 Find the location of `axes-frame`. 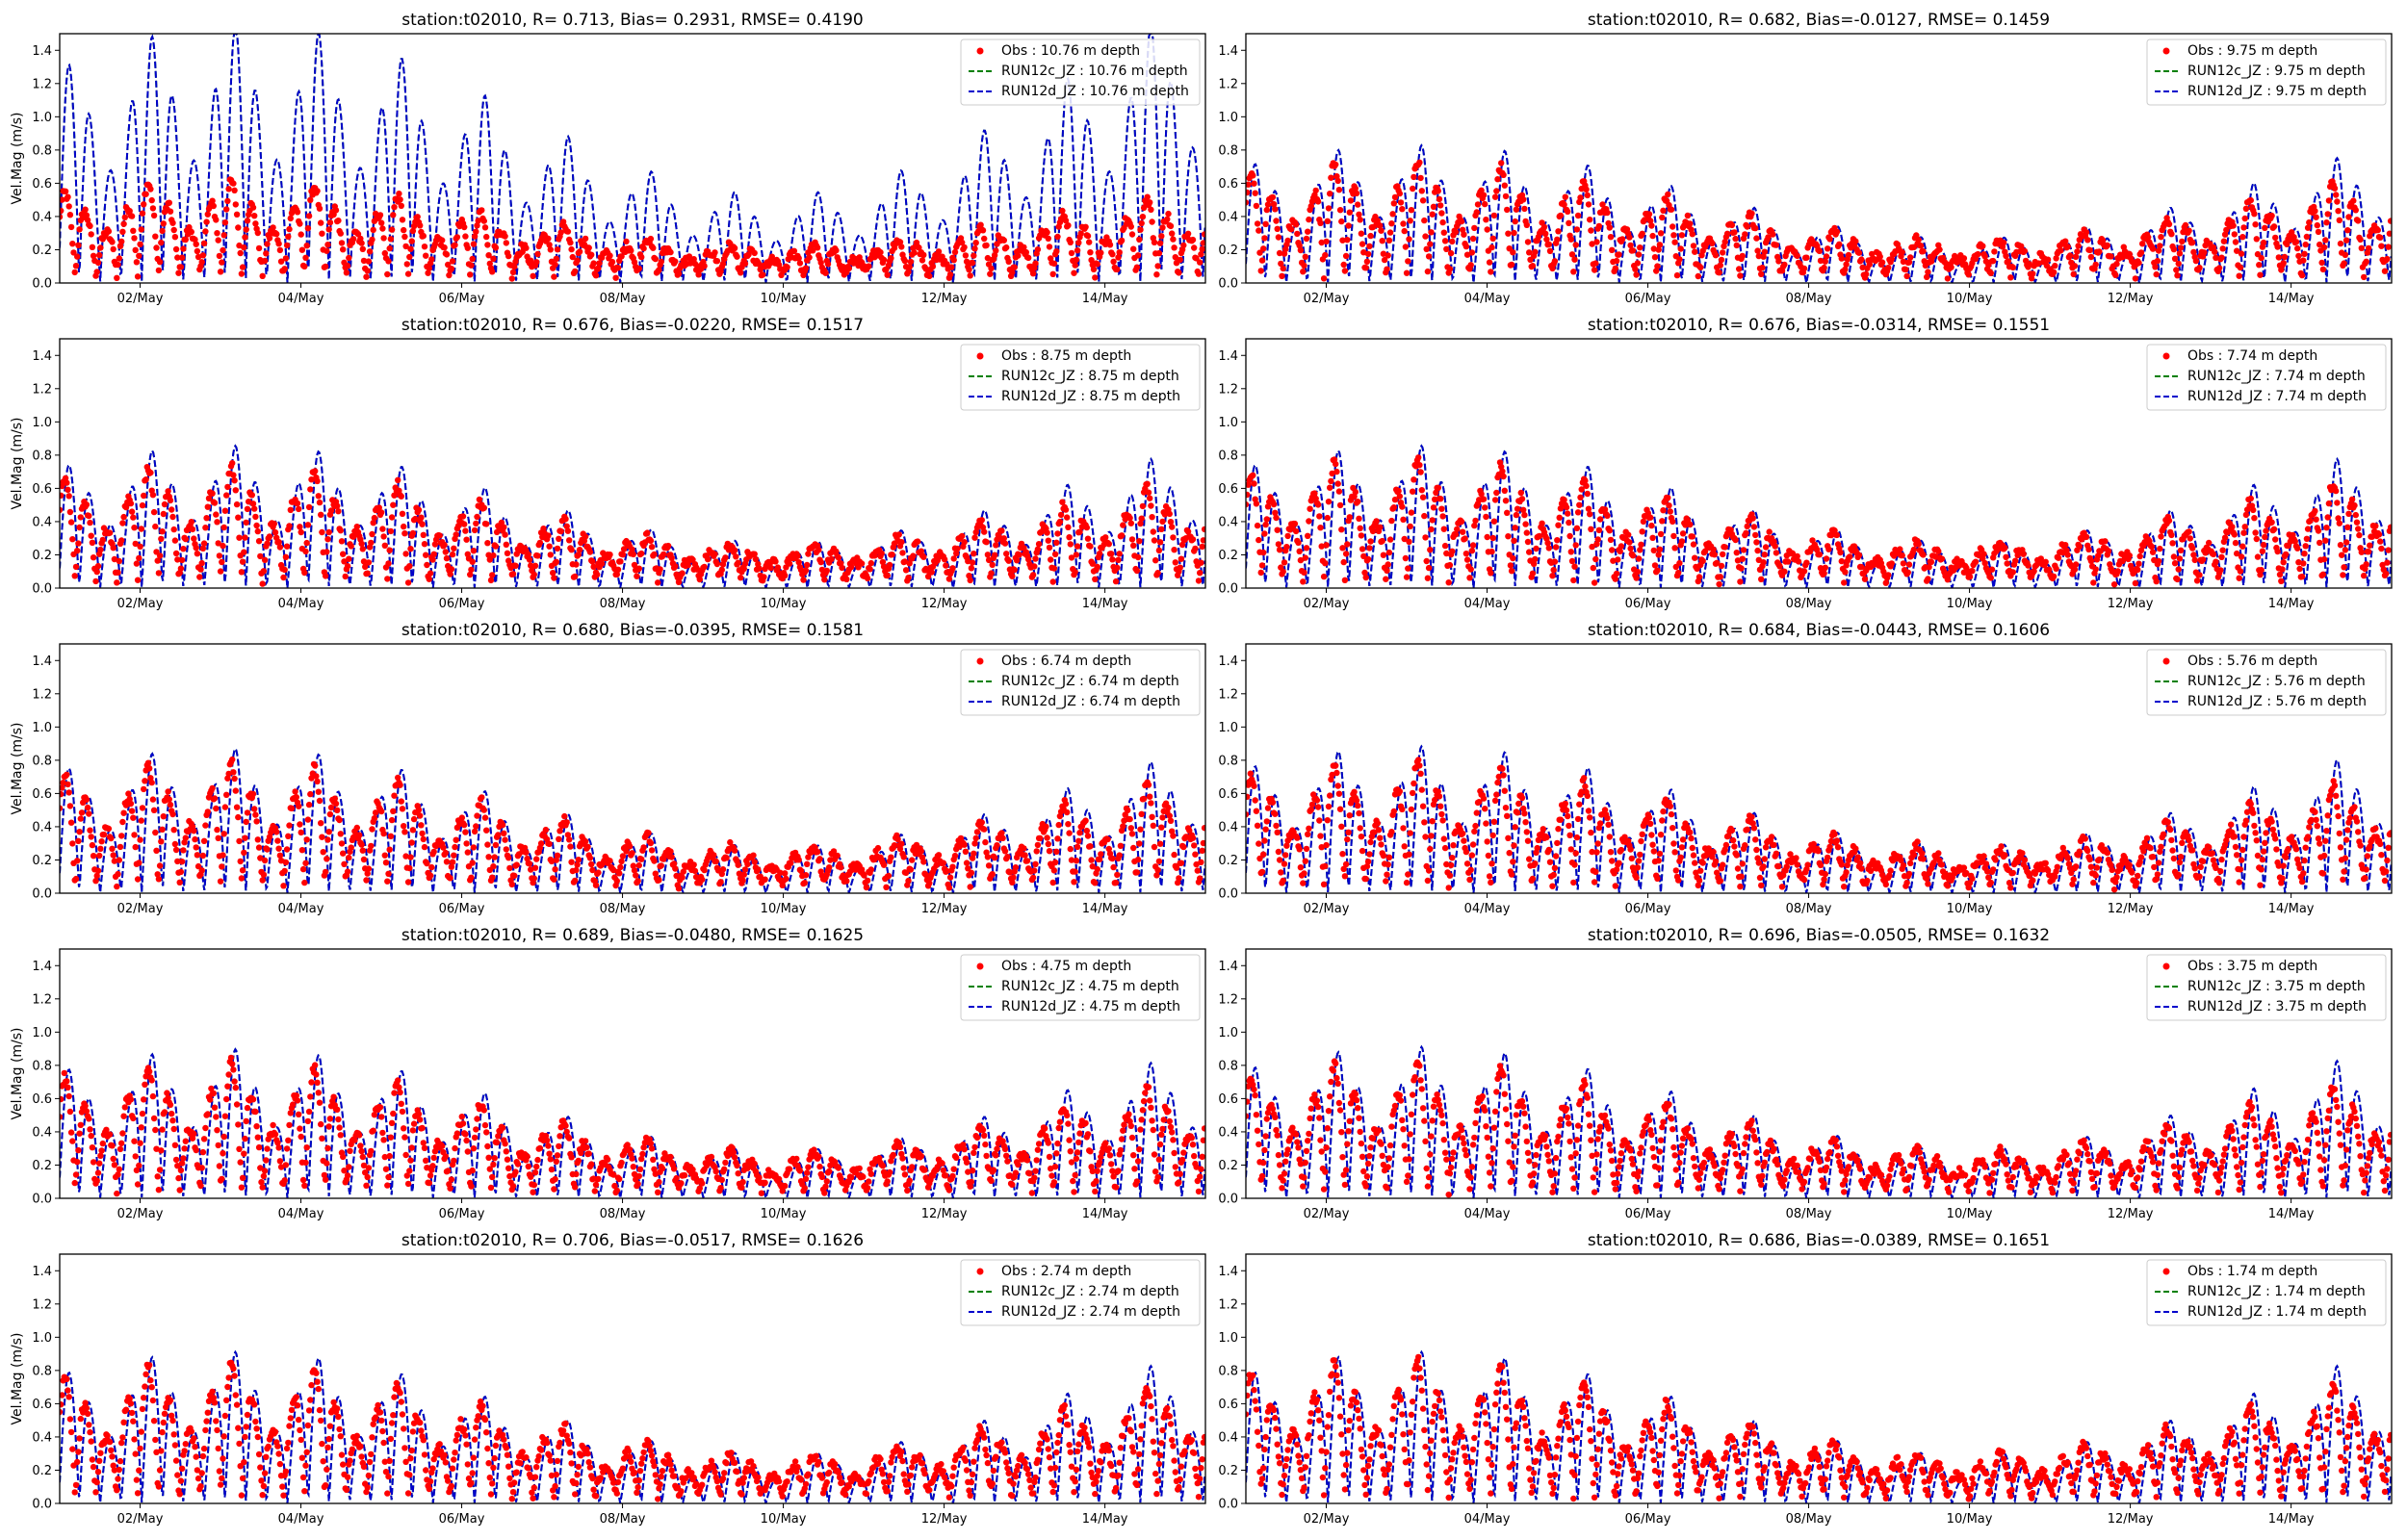

axes-frame is located at coordinates (632, 158).